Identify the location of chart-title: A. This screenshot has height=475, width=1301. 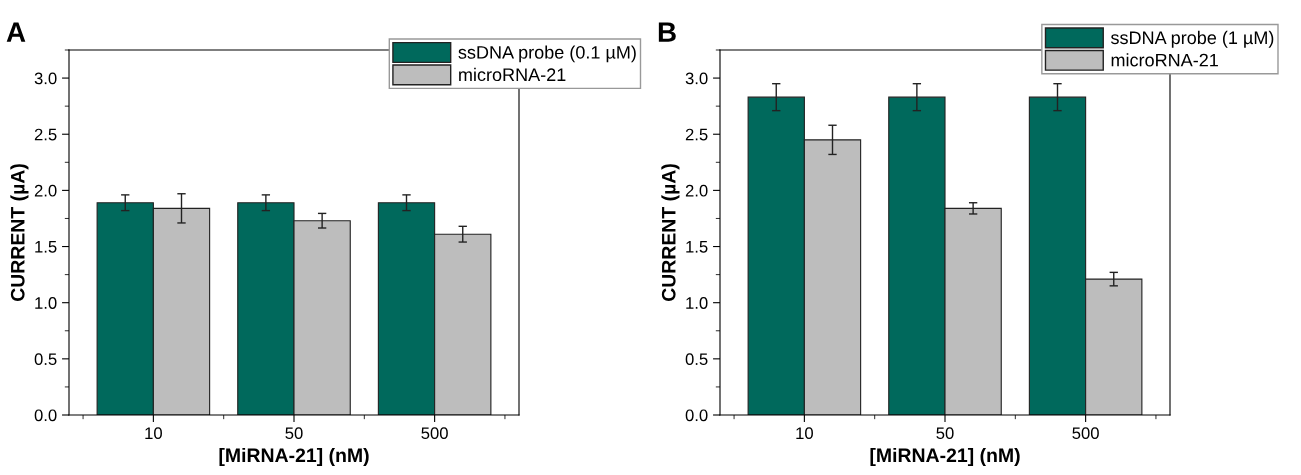
(16, 32).